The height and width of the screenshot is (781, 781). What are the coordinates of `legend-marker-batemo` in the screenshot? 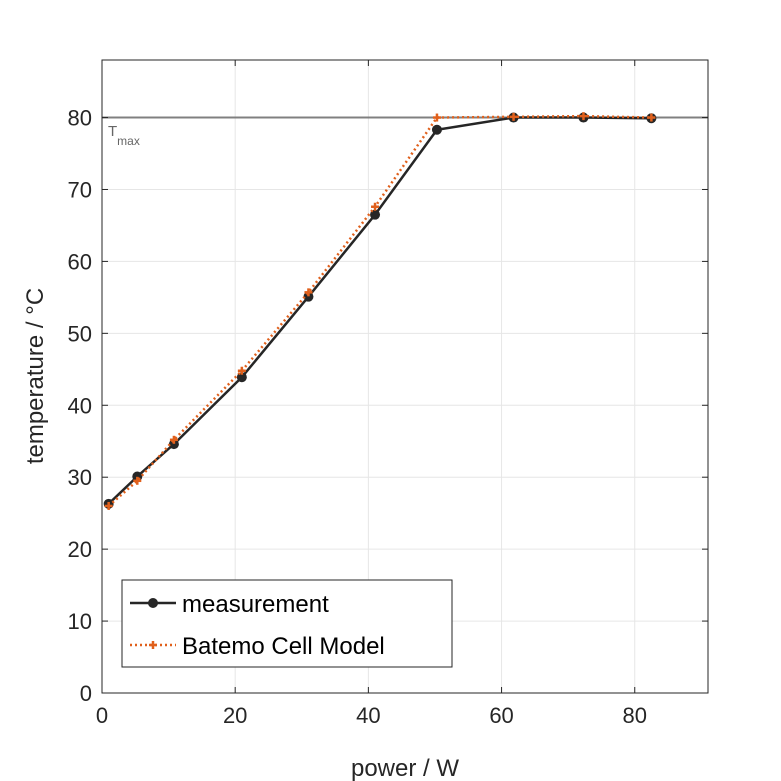 It's located at (153, 645).